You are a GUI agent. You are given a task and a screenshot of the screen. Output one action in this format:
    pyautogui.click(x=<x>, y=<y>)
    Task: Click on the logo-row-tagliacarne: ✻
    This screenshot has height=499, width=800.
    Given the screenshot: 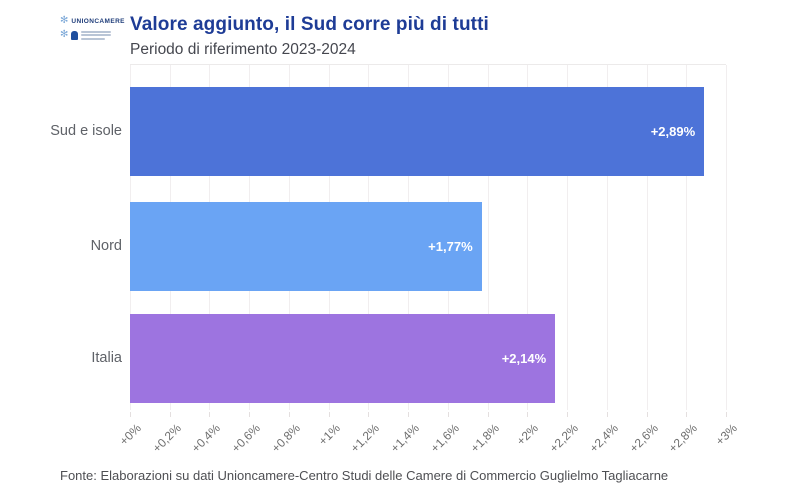 What is the action you would take?
    pyautogui.click(x=94, y=35)
    